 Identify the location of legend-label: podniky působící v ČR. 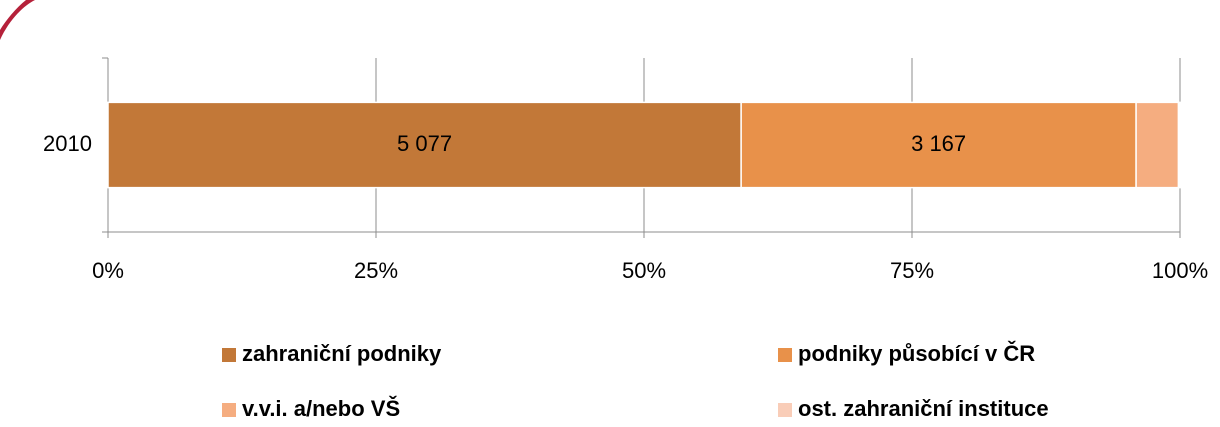
(916, 353).